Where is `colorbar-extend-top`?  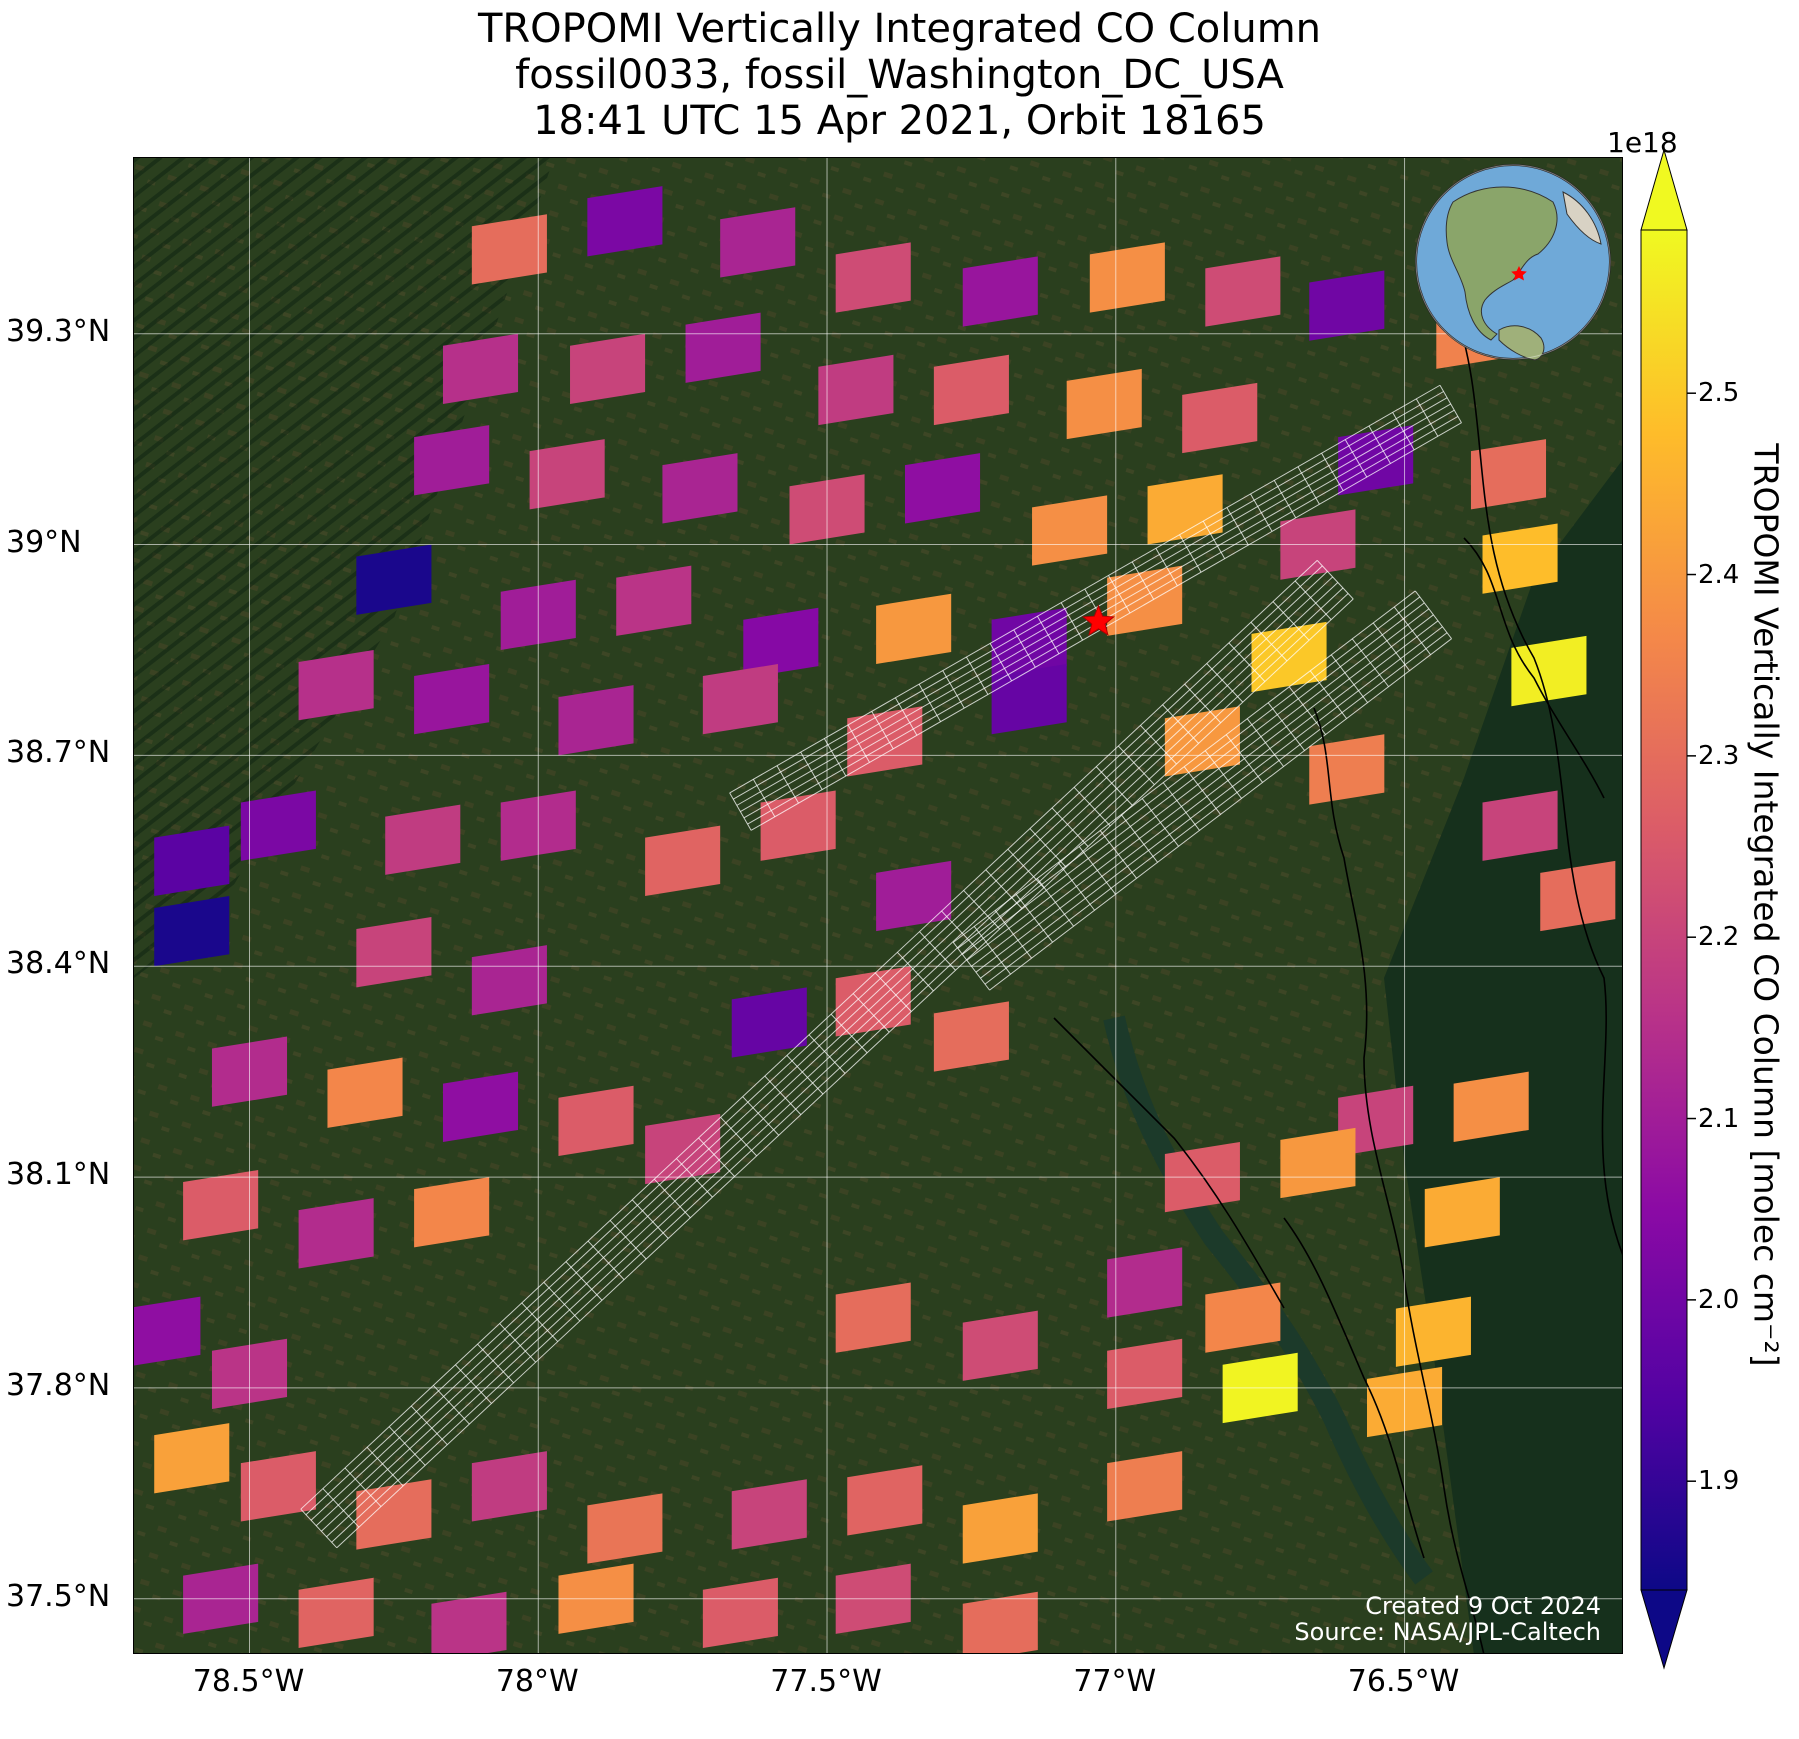 colorbar-extend-top is located at coordinates (1664, 190).